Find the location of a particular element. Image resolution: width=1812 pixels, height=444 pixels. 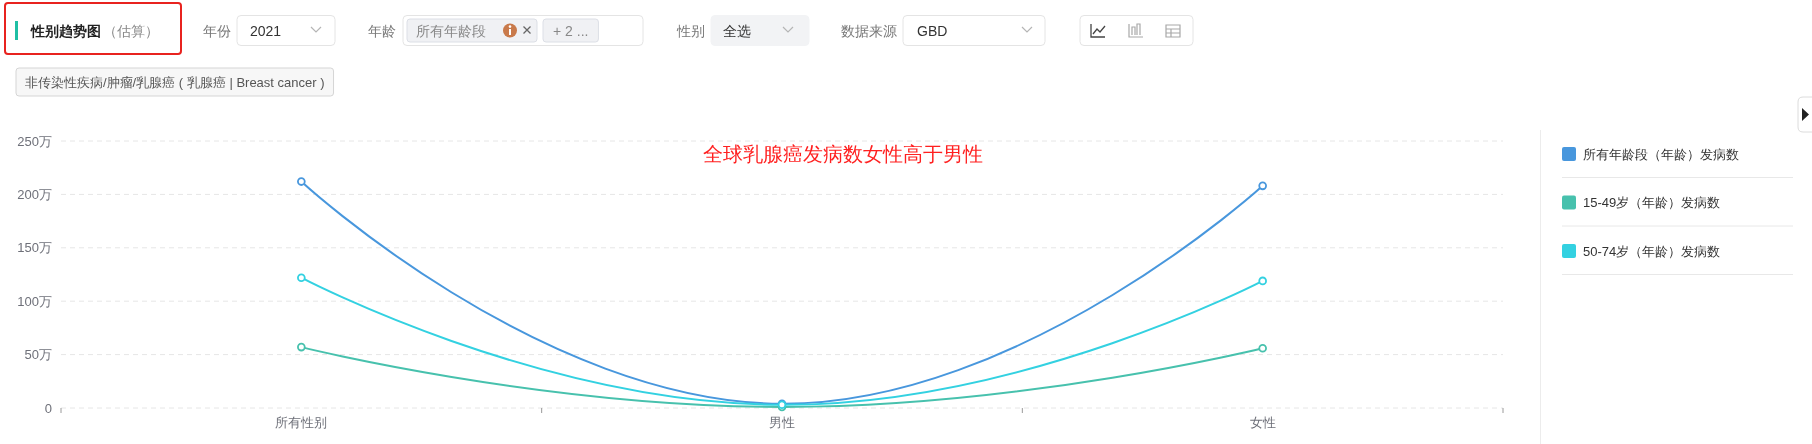

select: 2021 is located at coordinates (286, 30).